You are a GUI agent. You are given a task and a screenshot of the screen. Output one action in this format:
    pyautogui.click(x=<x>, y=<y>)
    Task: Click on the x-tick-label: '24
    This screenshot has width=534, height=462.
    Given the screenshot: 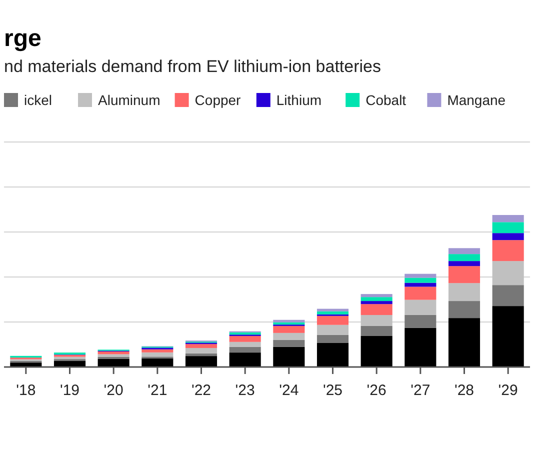 What is the action you would take?
    pyautogui.click(x=289, y=390)
    